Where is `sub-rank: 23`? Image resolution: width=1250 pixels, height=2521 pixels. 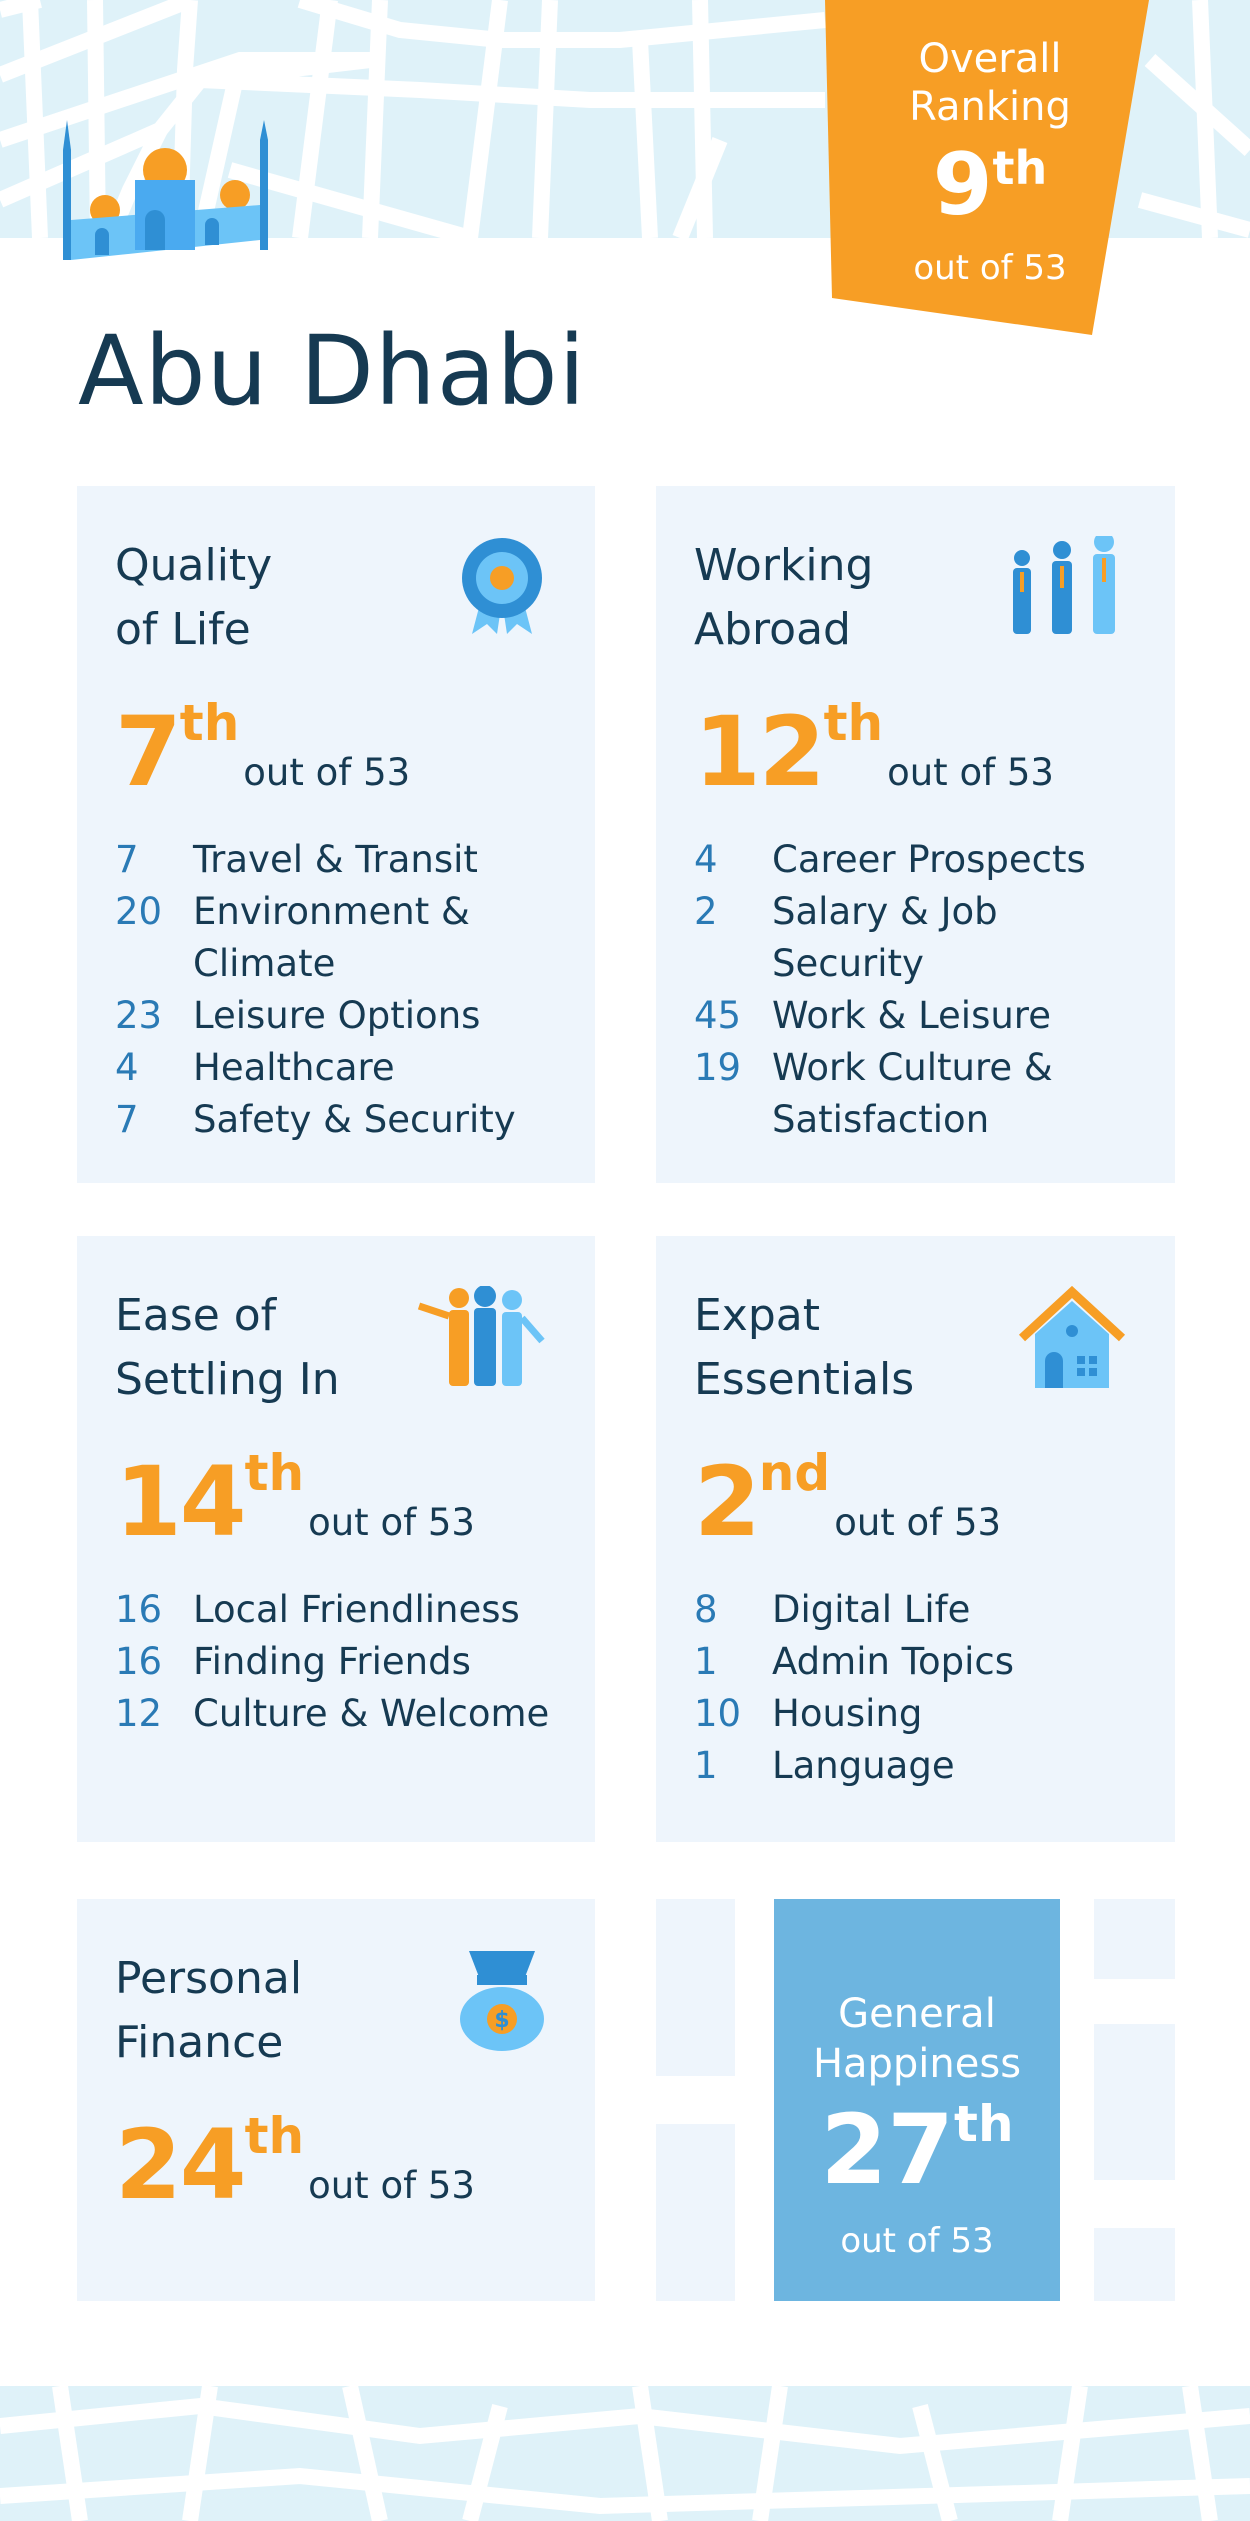
sub-rank: 23 is located at coordinates (139, 1015).